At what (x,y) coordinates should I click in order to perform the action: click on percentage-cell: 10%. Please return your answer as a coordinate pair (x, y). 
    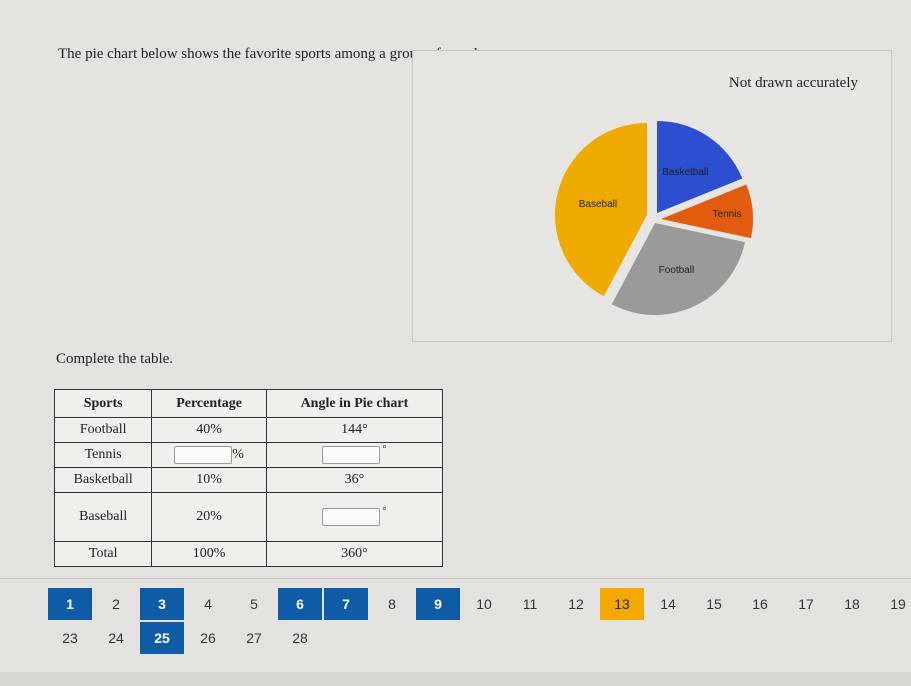
    Looking at the image, I should click on (209, 480).